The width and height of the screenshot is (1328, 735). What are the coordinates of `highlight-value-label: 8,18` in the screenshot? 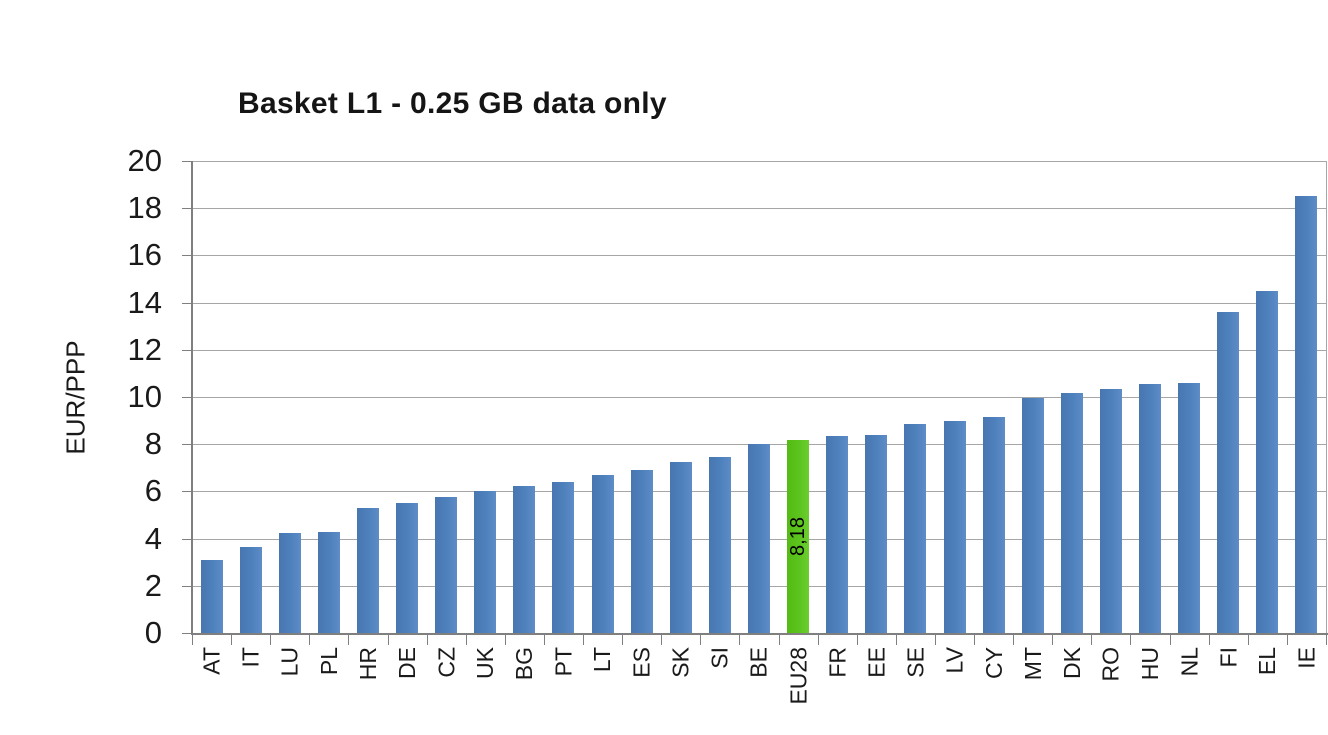 It's located at (797, 536).